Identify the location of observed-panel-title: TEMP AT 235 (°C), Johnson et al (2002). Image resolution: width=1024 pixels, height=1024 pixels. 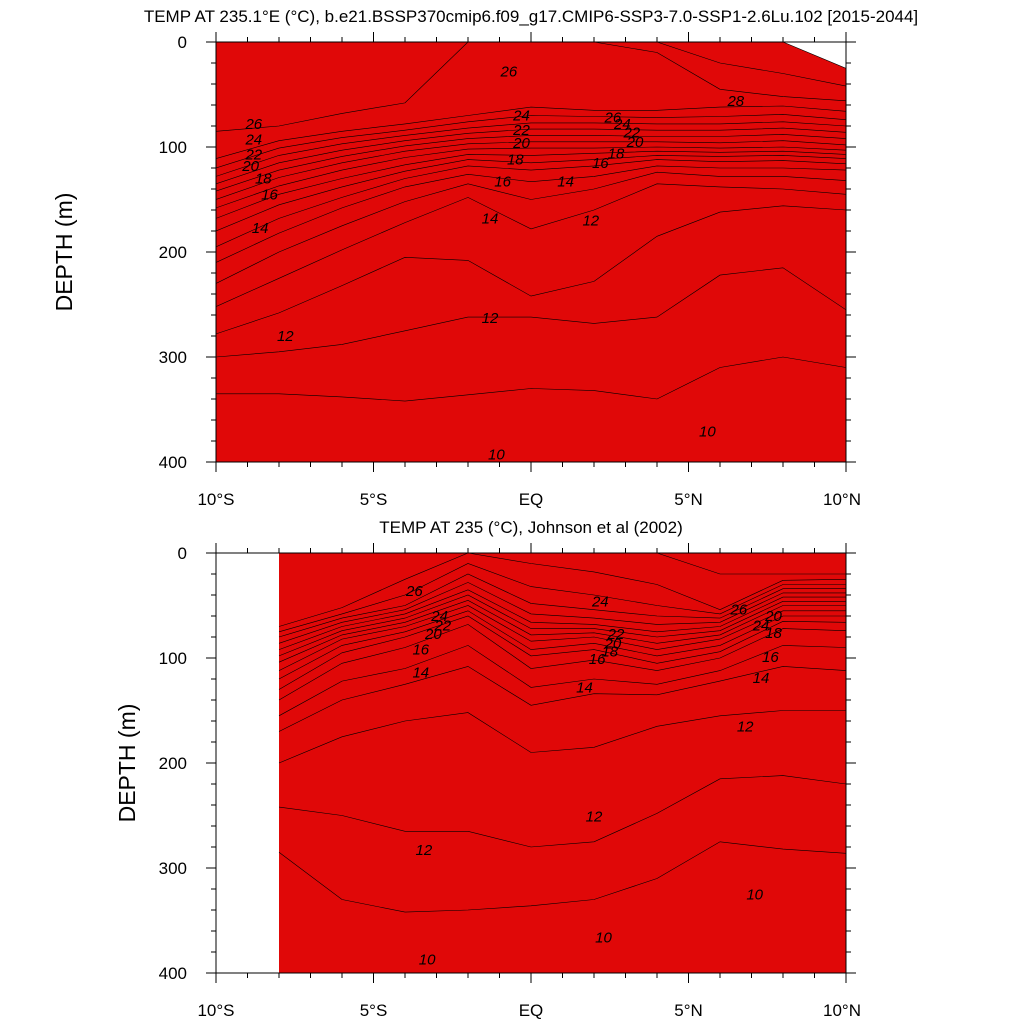
(531, 527).